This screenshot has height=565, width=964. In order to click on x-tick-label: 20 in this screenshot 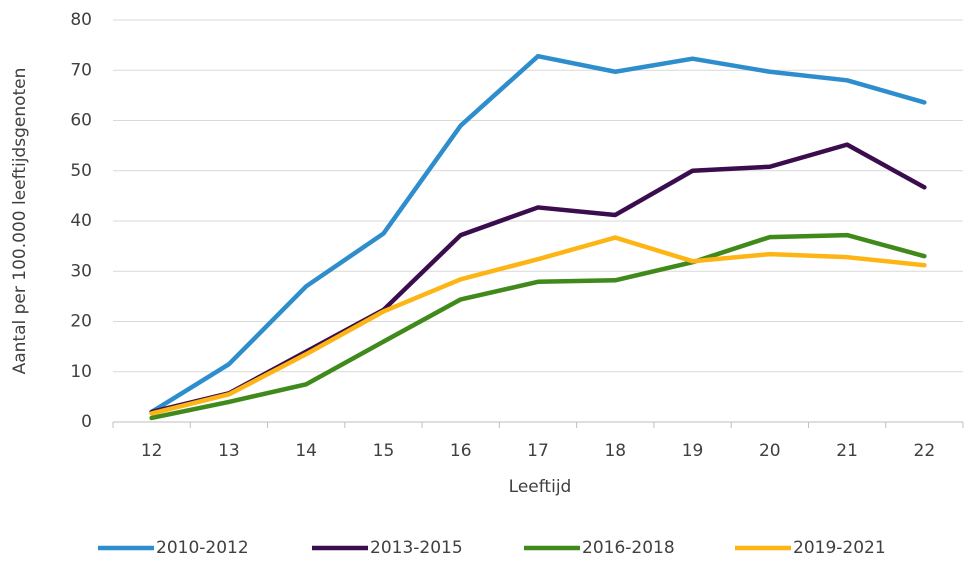, I will do `click(770, 451)`.